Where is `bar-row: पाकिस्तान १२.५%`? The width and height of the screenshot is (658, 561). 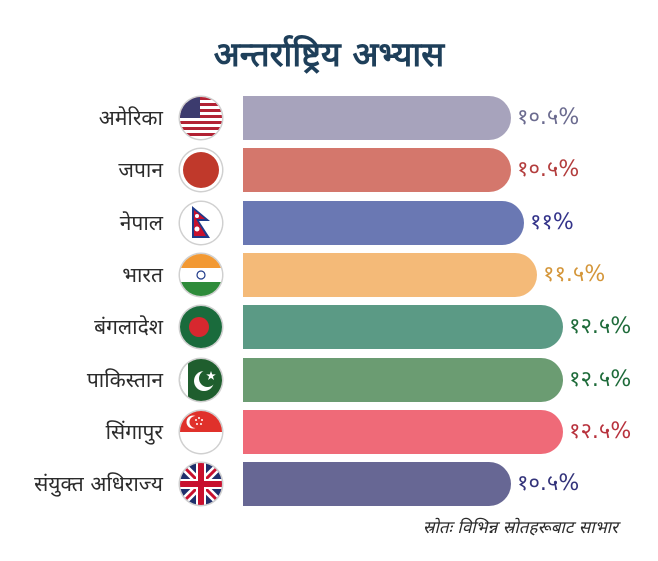
bar-row: पाकिस्तान १२.५% is located at coordinates (329, 379).